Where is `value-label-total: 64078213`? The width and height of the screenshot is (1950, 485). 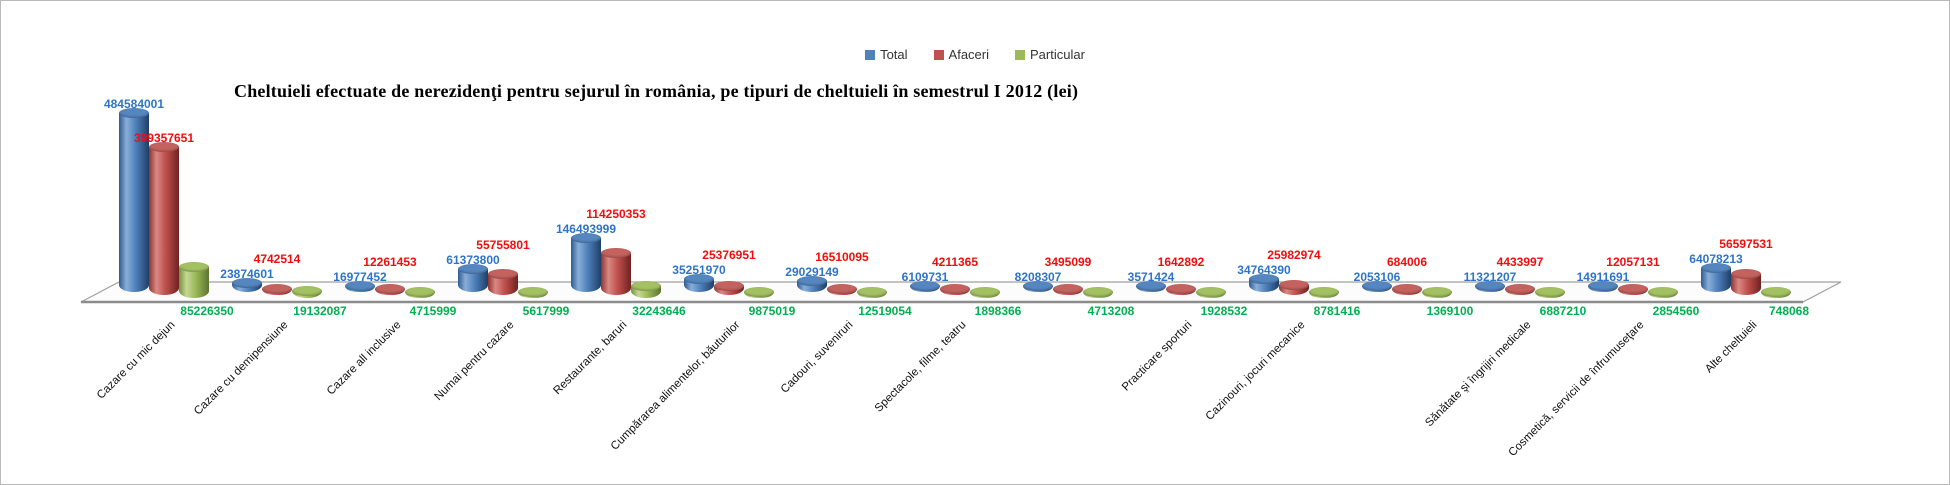
value-label-total: 64078213 is located at coordinates (1716, 259).